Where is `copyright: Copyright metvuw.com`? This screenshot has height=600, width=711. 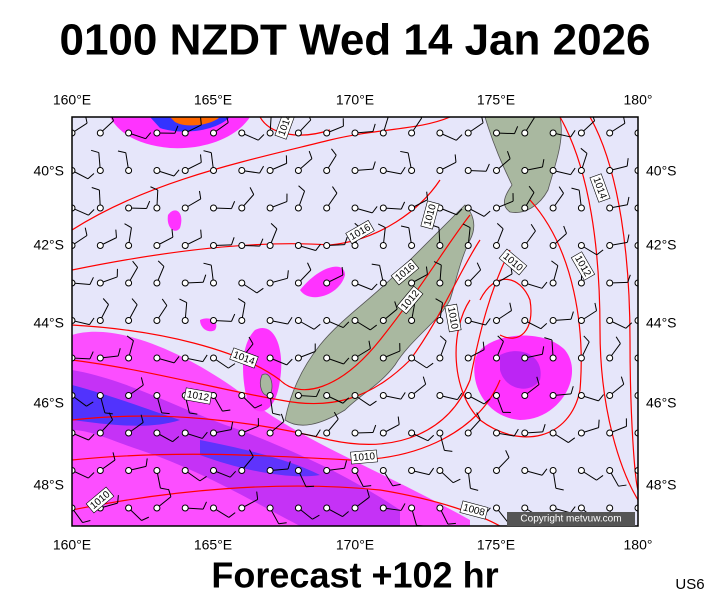
copyright: Copyright metvuw.com is located at coordinates (570, 519).